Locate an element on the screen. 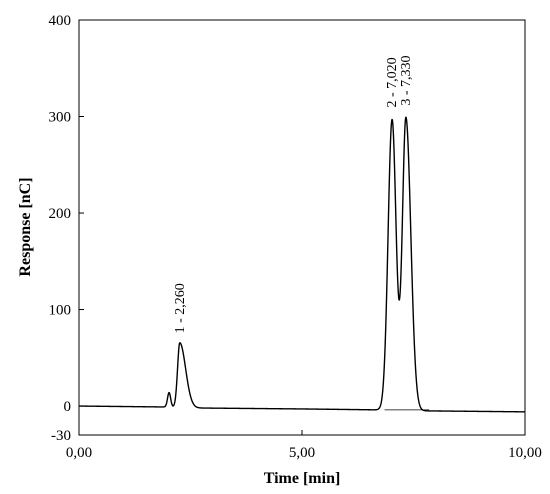 Image resolution: width=550 pixels, height=494 pixels. y-tick-label: -30 is located at coordinates (61, 436).